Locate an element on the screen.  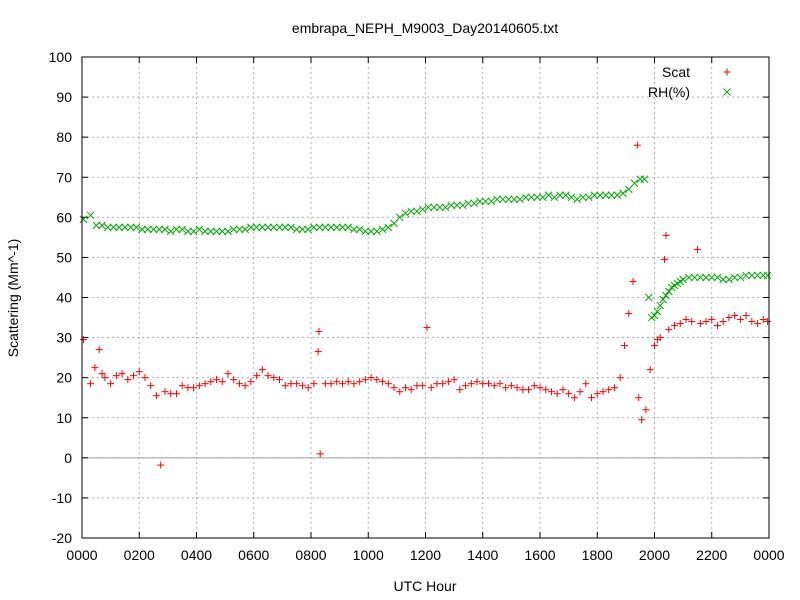
x-tick-label: 1000 is located at coordinates (368, 555).